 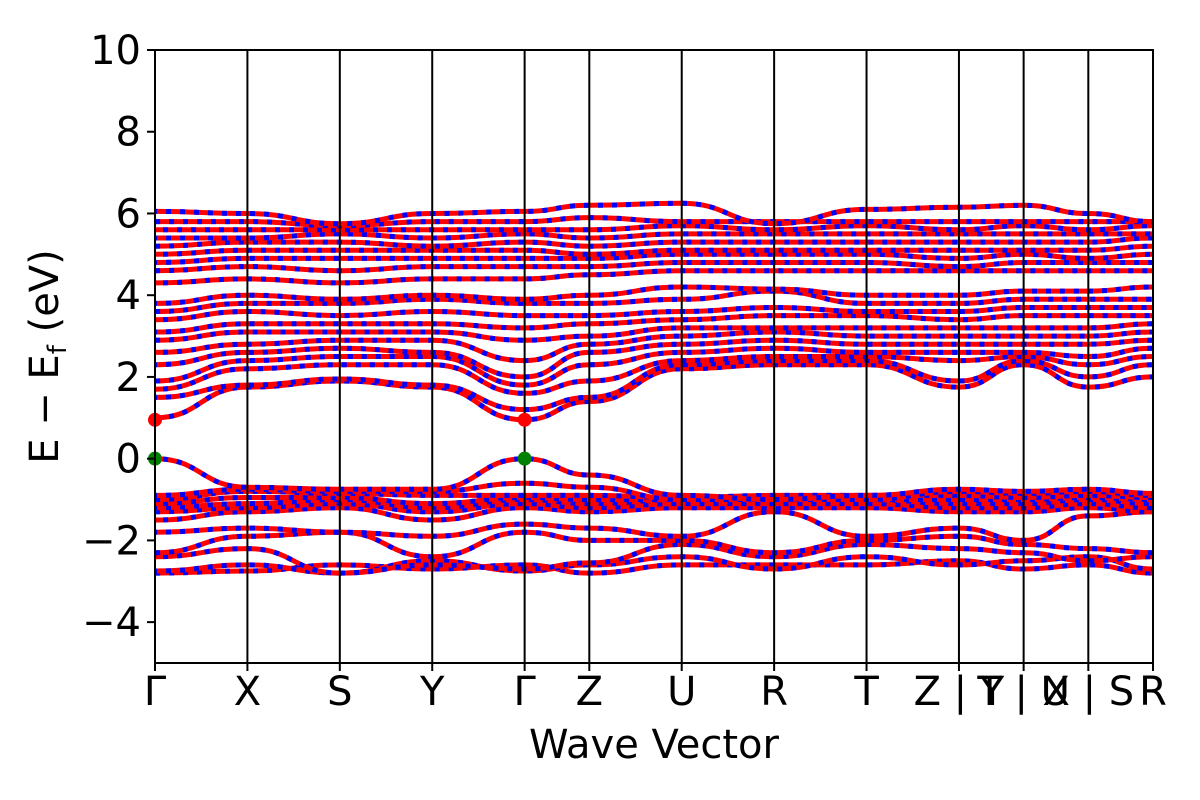 I want to click on band-17-spin-down, so click(x=654, y=358).